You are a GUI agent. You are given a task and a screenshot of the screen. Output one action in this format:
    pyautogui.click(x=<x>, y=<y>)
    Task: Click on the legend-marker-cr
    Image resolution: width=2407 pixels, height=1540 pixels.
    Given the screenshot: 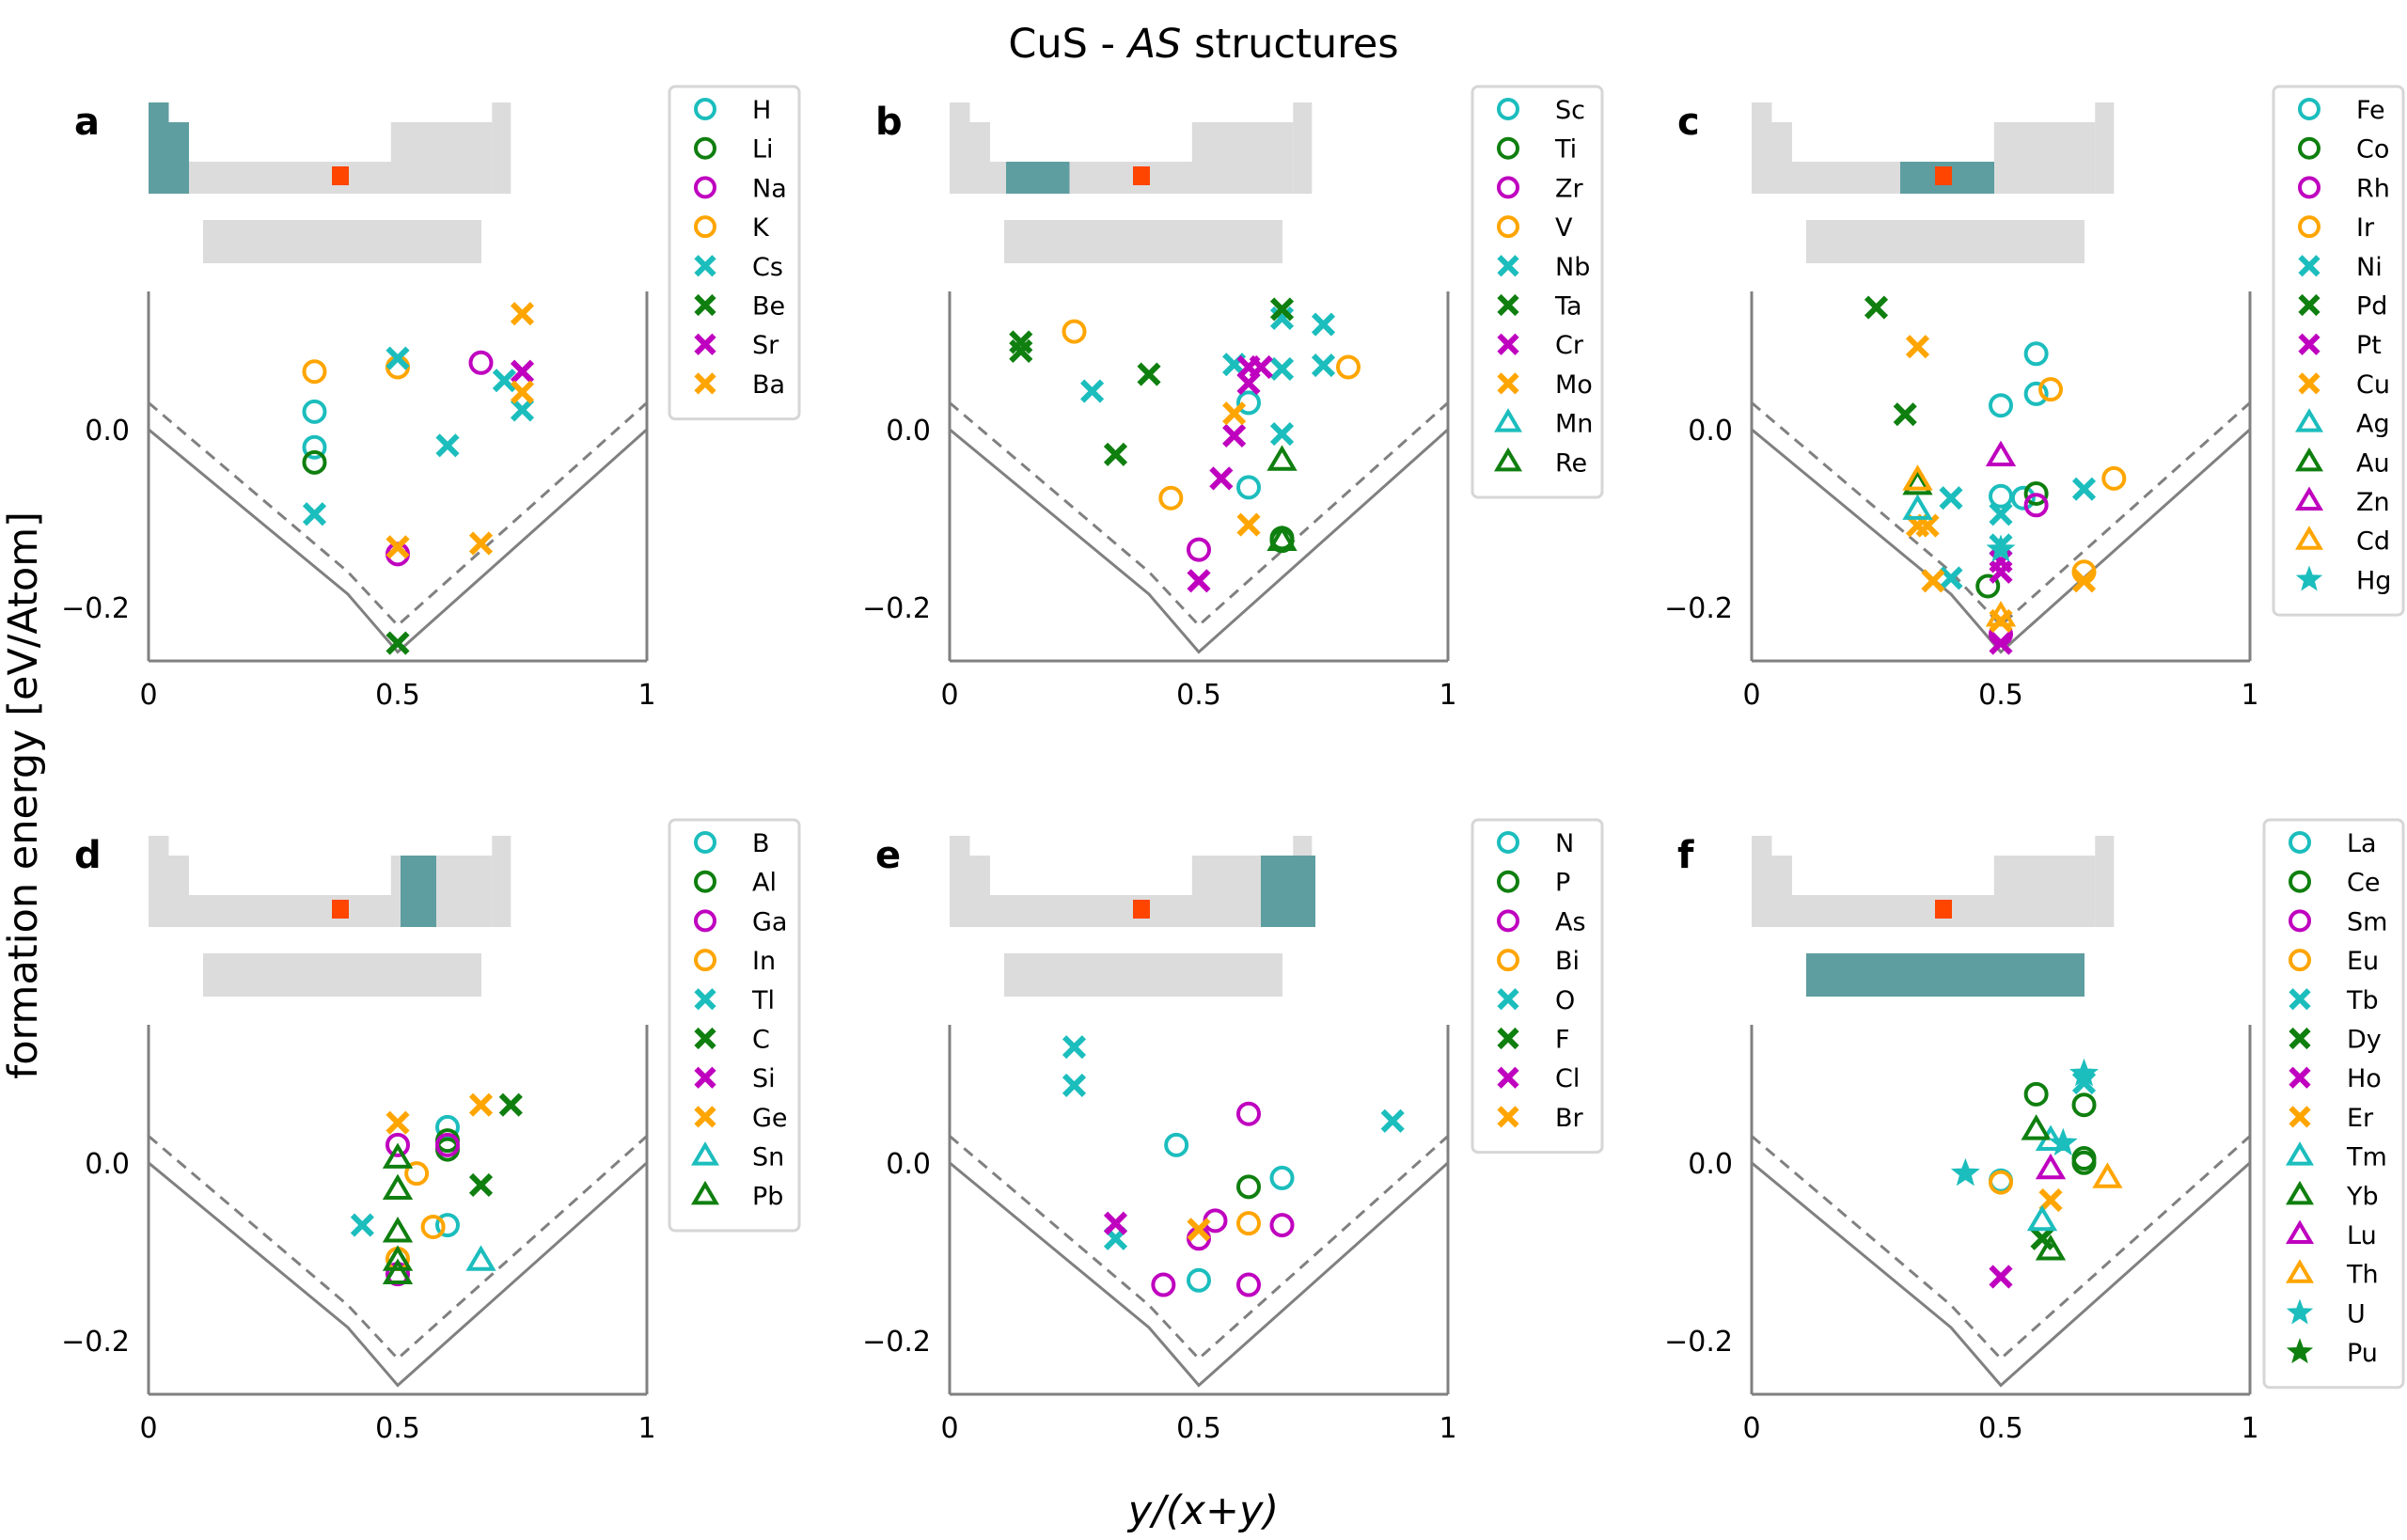 What is the action you would take?
    pyautogui.click(x=1508, y=344)
    